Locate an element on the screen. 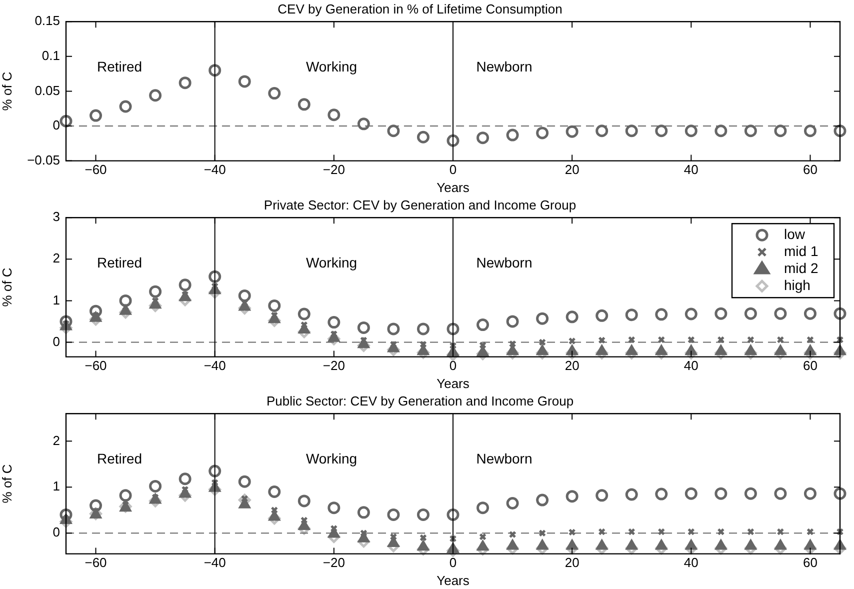 This screenshot has height=589, width=854. y-tick-label: 0.05 is located at coordinates (47, 90).